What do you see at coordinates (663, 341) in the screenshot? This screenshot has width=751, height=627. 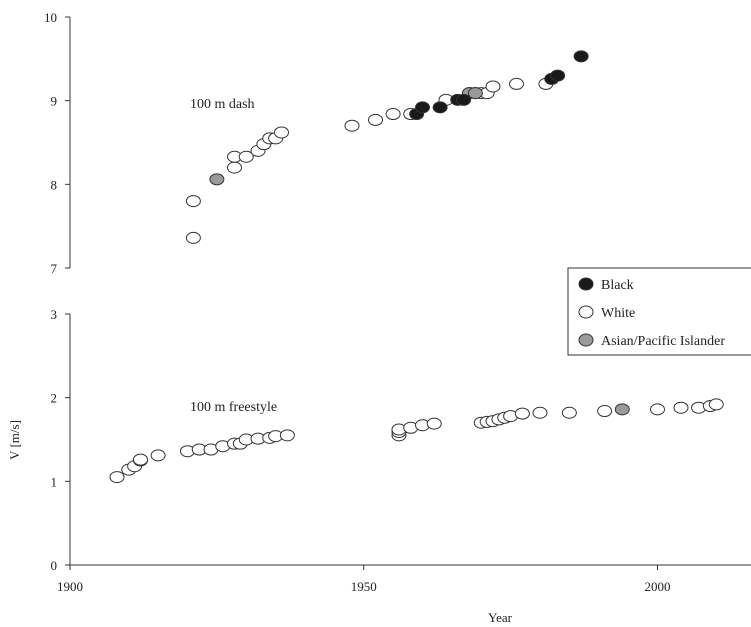 I see `legend-label-asian: Asian/Pacific Islander` at bounding box center [663, 341].